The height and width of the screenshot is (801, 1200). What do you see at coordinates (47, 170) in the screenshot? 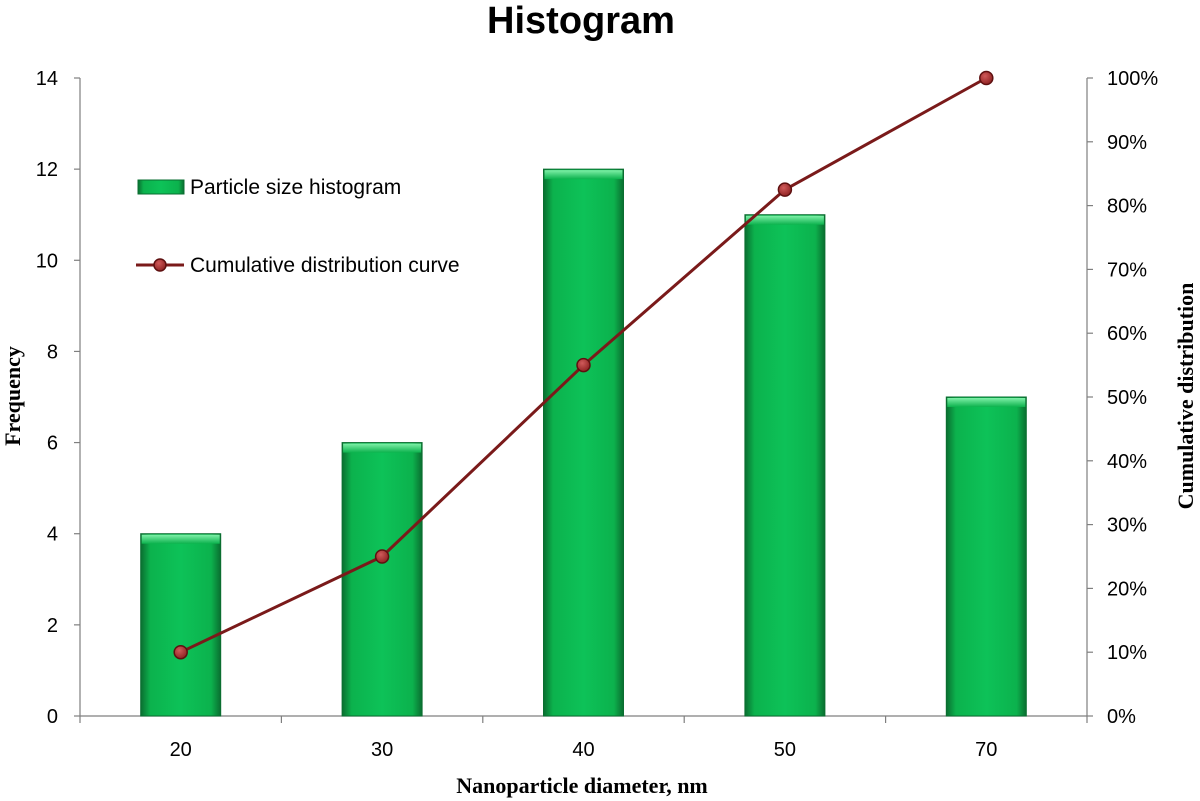
I see `y-tick-label: 12` at bounding box center [47, 170].